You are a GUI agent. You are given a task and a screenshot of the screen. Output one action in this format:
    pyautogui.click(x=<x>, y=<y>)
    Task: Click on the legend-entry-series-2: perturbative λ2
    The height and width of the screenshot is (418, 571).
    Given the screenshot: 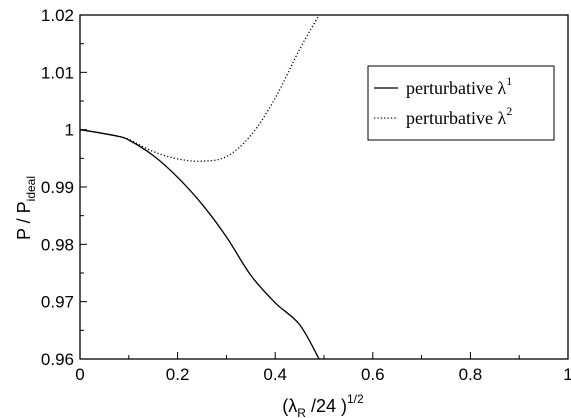 What is the action you would take?
    pyautogui.click(x=459, y=116)
    